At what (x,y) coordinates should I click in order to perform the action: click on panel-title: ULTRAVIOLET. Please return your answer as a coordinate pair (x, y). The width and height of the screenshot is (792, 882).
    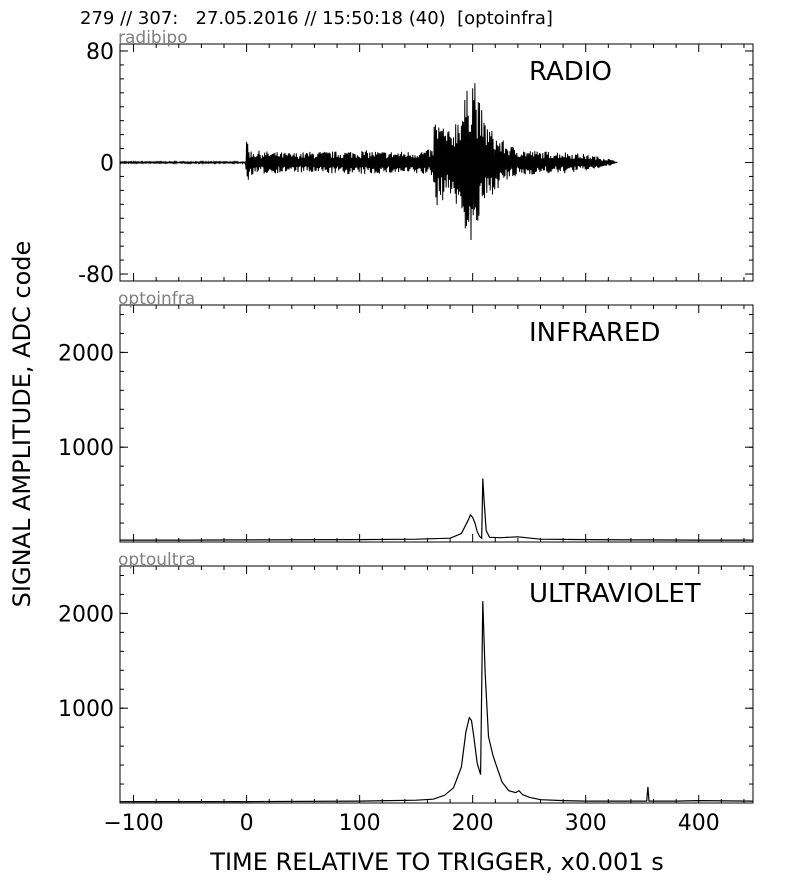
    Looking at the image, I should click on (615, 594).